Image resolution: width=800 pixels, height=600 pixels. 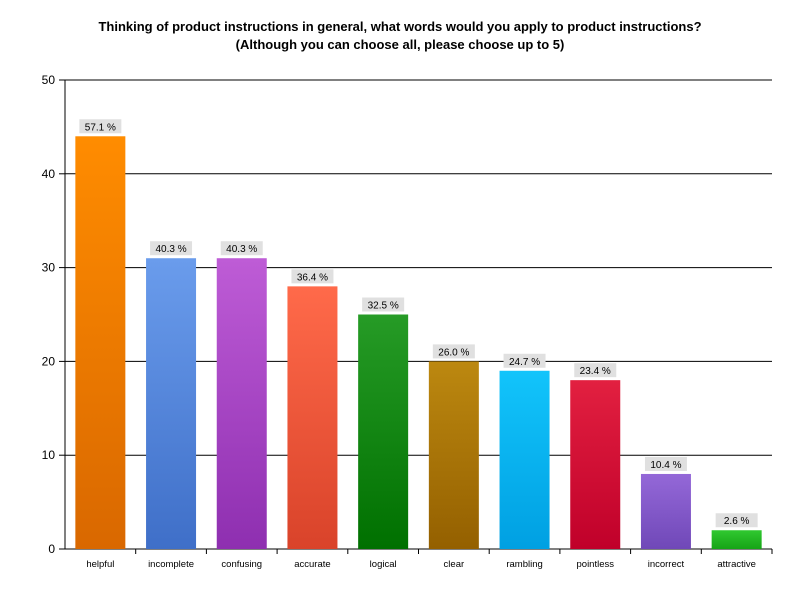 What do you see at coordinates (51, 549) in the screenshot?
I see `y-tick-label: 0` at bounding box center [51, 549].